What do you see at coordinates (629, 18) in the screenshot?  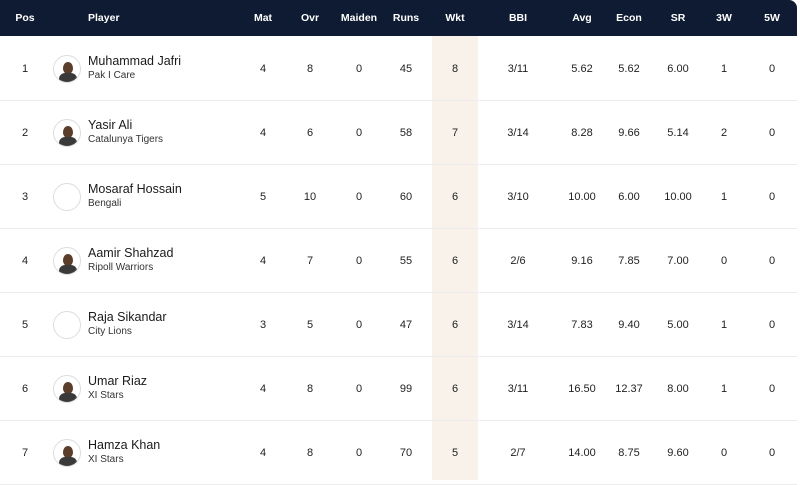 I see `col-econ: Econ` at bounding box center [629, 18].